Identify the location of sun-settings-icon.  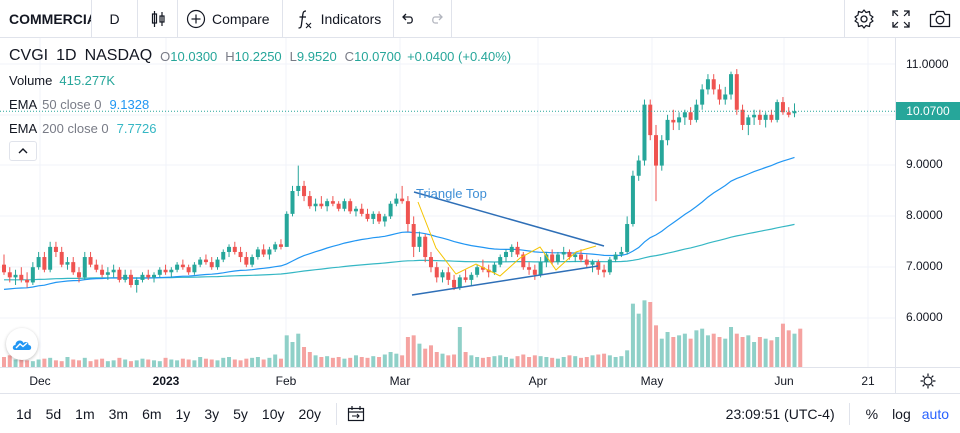
(928, 381).